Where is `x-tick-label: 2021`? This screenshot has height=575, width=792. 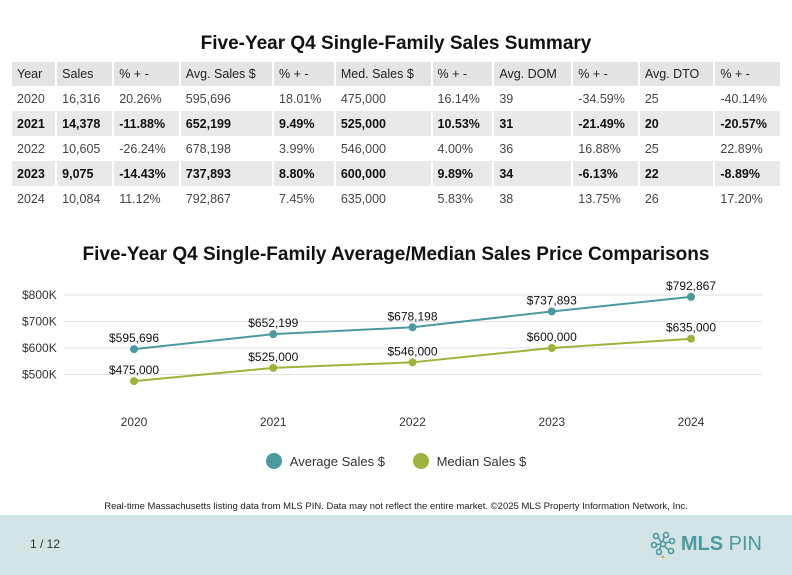 x-tick-label: 2021 is located at coordinates (273, 422).